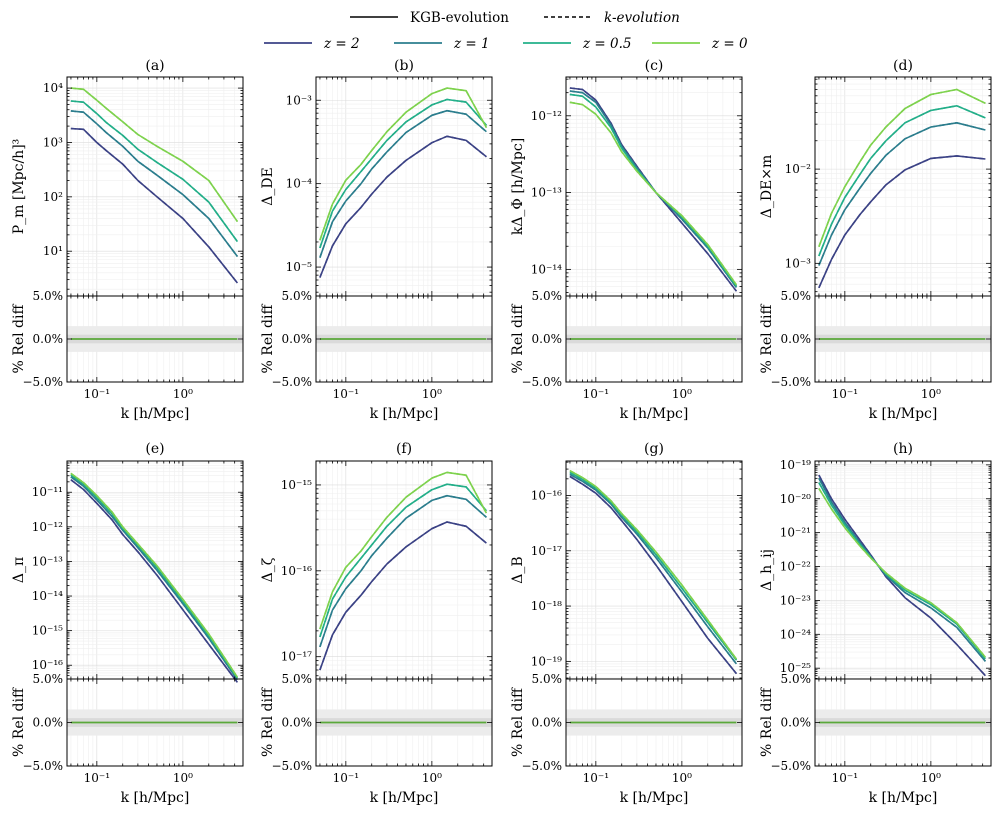  I want to click on y-tick-label: 10⁻³, so click(798, 263).